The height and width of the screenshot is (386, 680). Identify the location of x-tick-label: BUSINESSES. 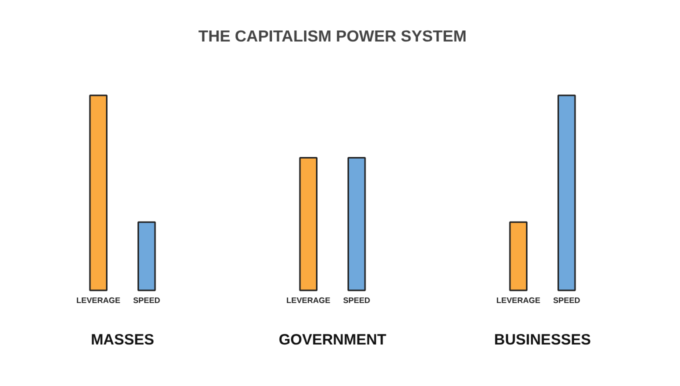
(542, 340).